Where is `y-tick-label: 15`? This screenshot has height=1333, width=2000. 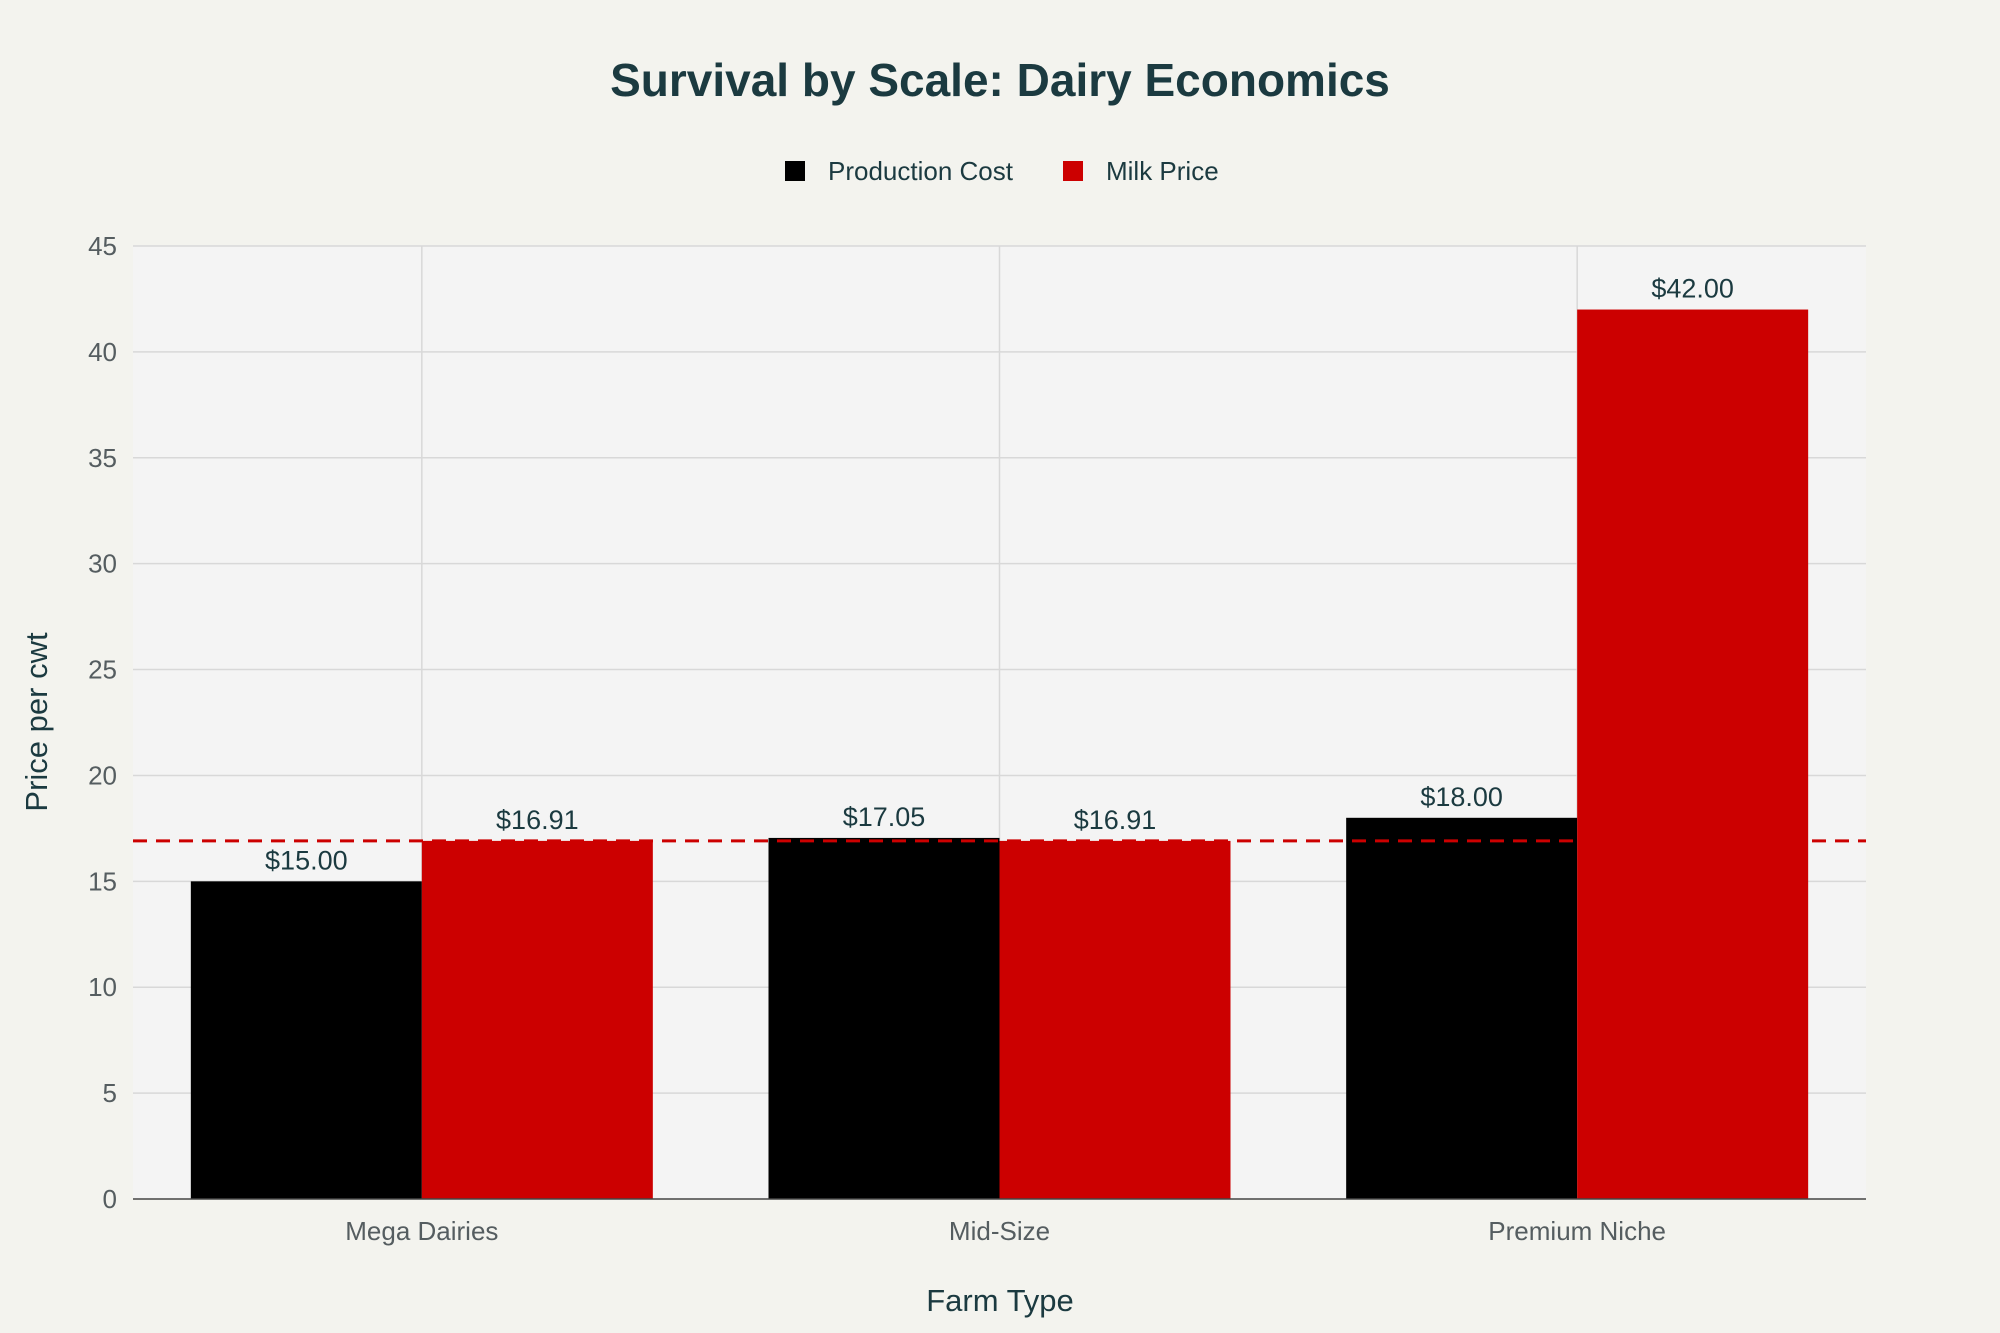 y-tick-label: 15 is located at coordinates (102, 881).